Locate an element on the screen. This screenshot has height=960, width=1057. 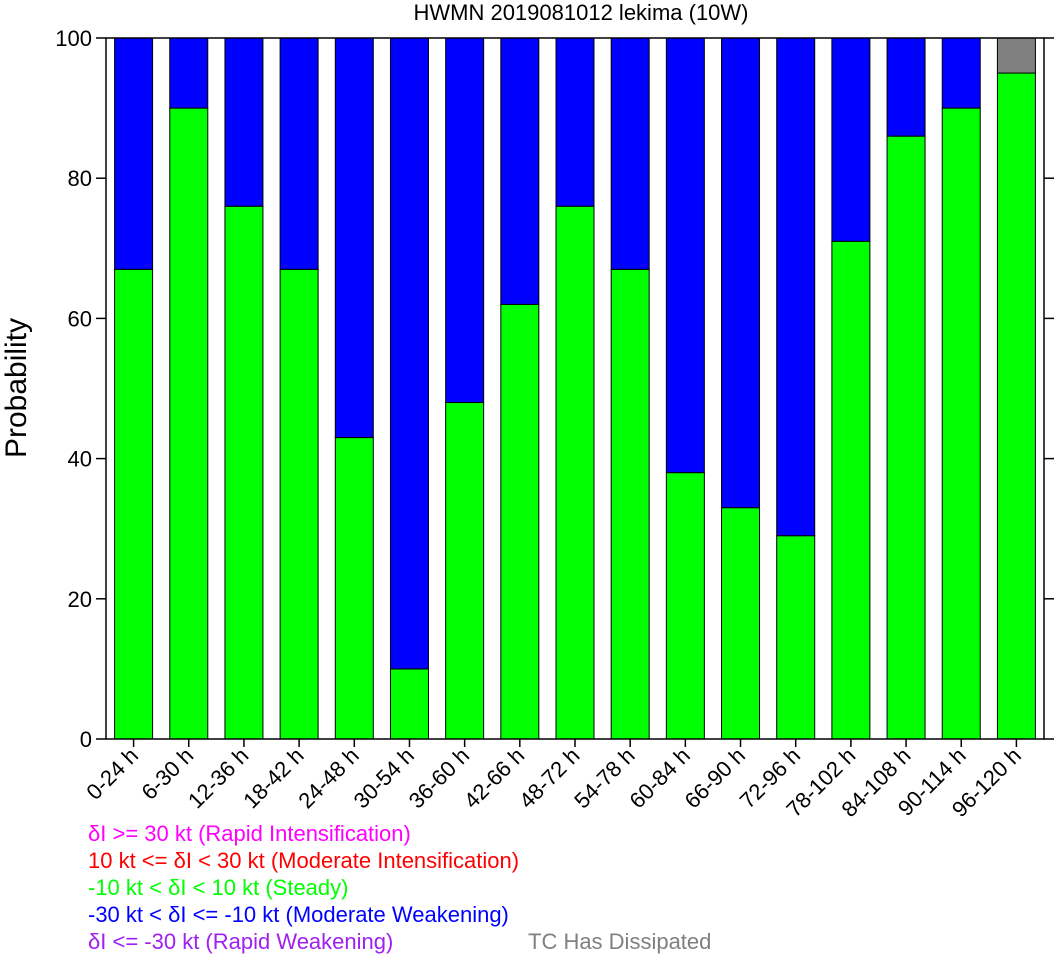
bar-segment-11-s1 is located at coordinates (741, 273).